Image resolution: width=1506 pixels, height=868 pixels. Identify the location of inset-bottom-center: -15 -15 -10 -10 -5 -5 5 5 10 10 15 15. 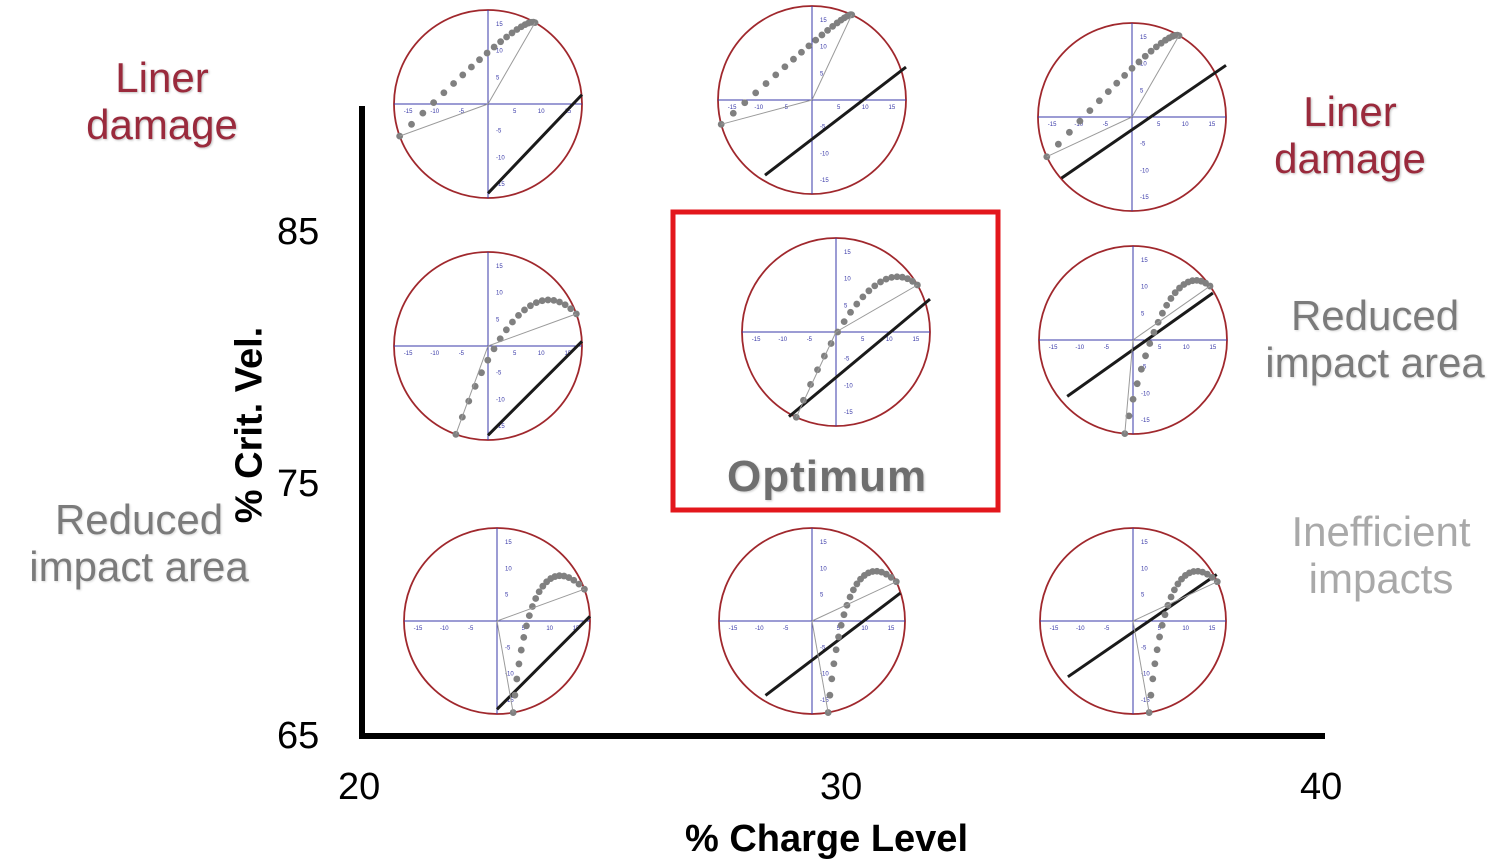
(812, 621).